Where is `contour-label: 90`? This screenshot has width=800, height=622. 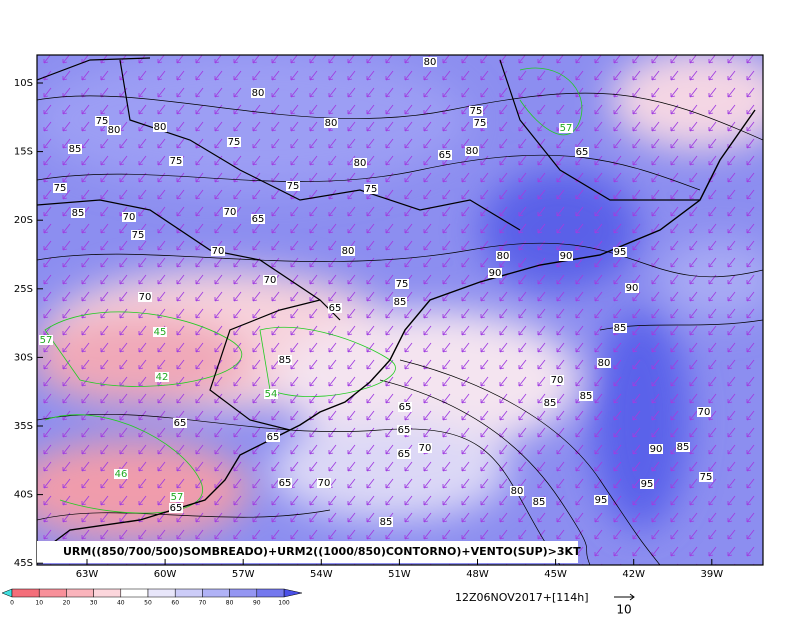 contour-label: 90 is located at coordinates (566, 256).